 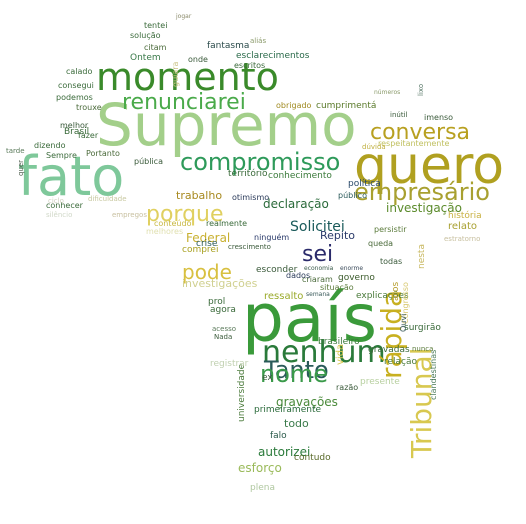 I want to click on word: clandestinas, so click(x=433, y=374).